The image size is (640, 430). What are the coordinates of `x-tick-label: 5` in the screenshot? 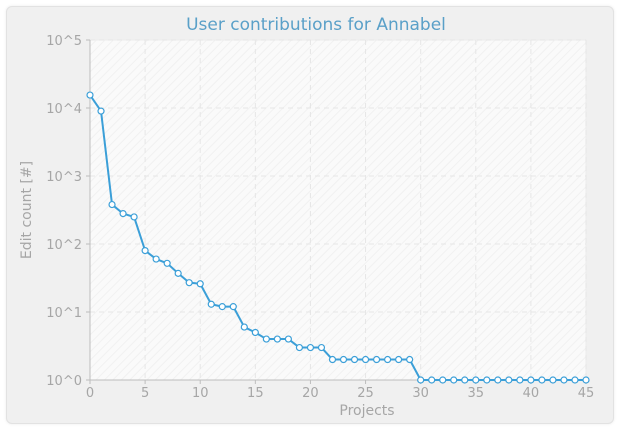 It's located at (145, 393).